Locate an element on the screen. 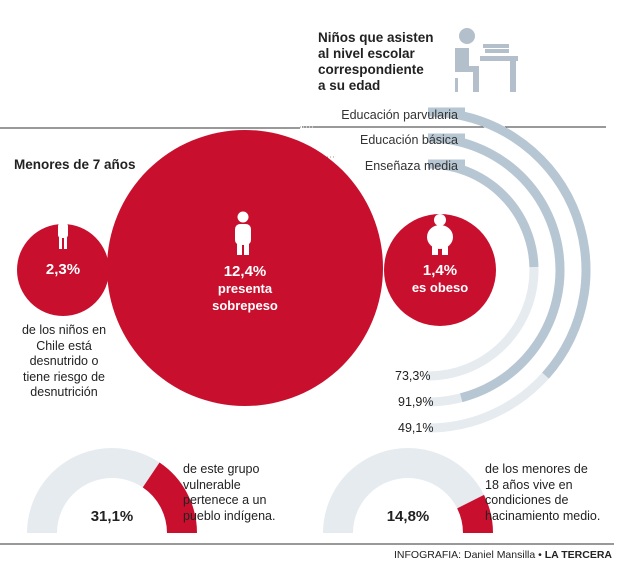 The height and width of the screenshot is (569, 620). malnutrition-caption-line: desnutrido o is located at coordinates (64, 361).